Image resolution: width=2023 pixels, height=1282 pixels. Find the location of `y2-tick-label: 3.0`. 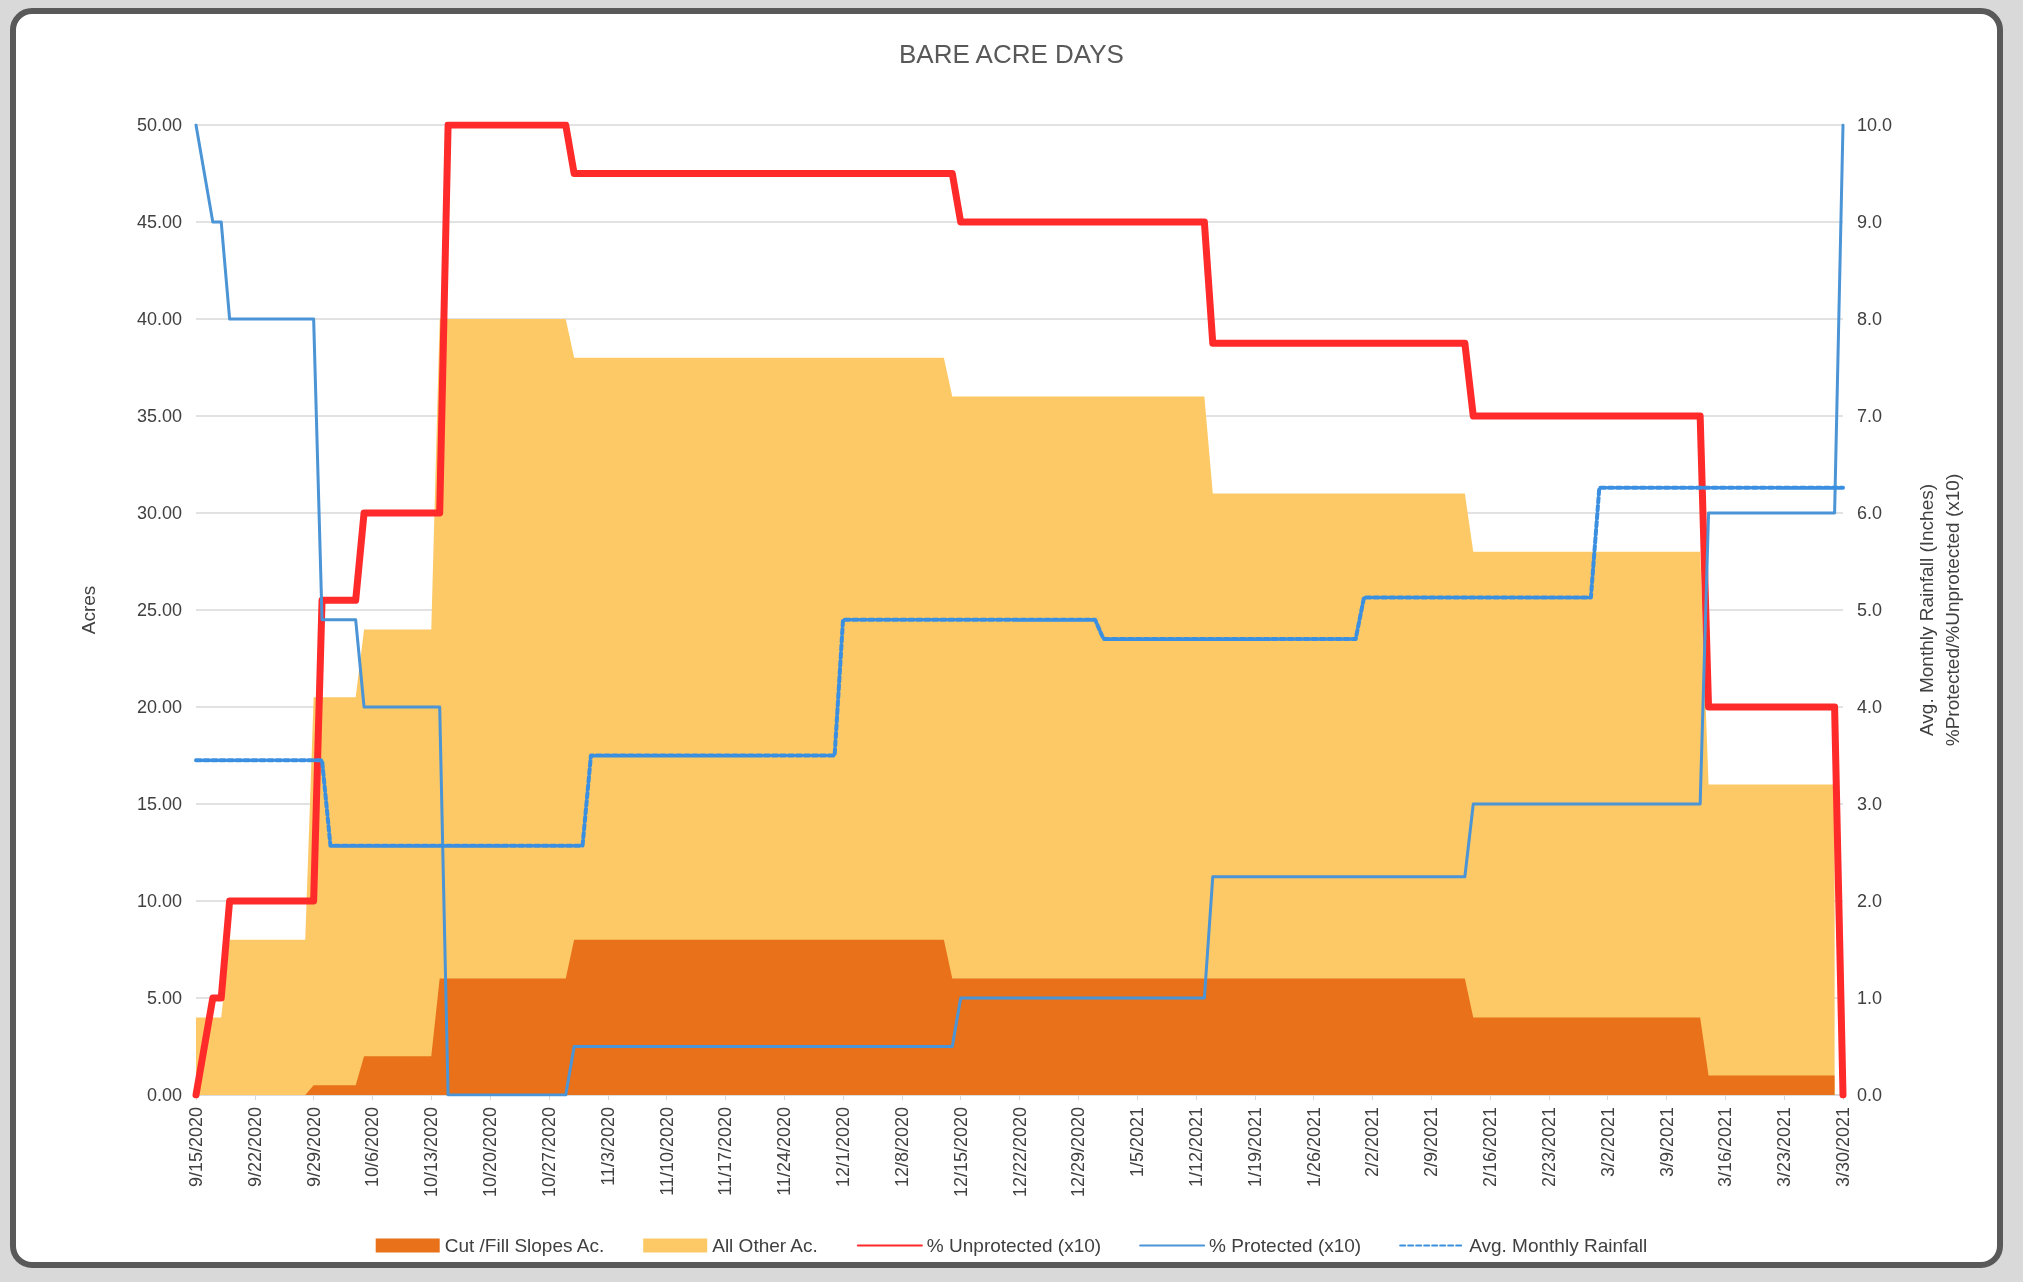

y2-tick-label: 3.0 is located at coordinates (1870, 804).